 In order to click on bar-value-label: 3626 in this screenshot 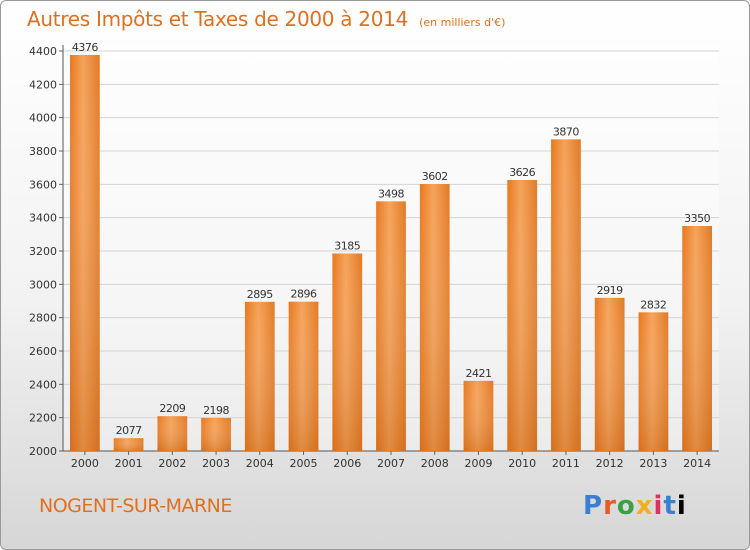, I will do `click(522, 172)`.